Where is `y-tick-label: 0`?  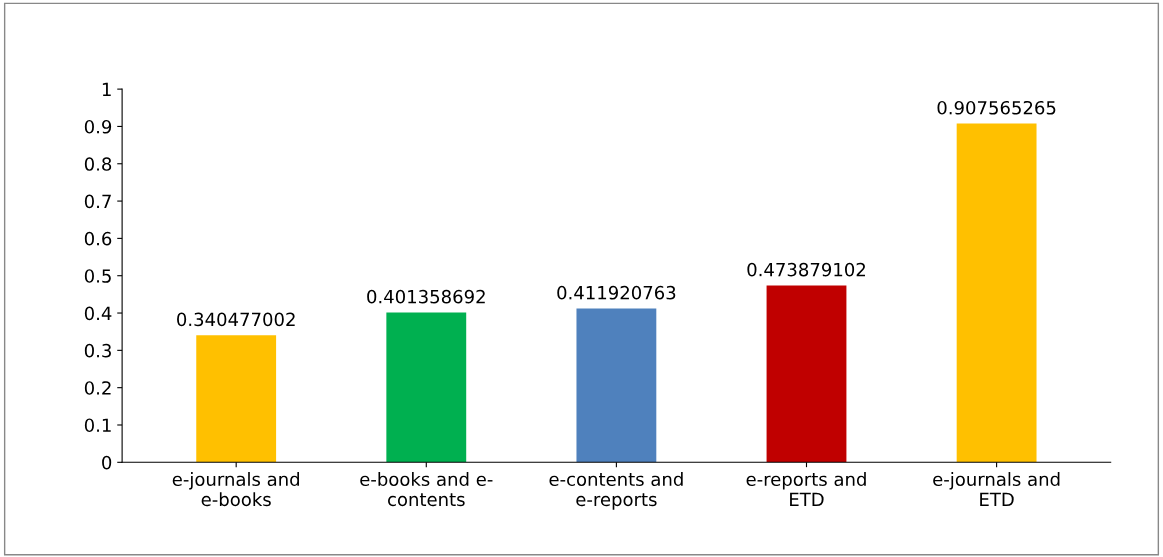
y-tick-label: 0 is located at coordinates (107, 462).